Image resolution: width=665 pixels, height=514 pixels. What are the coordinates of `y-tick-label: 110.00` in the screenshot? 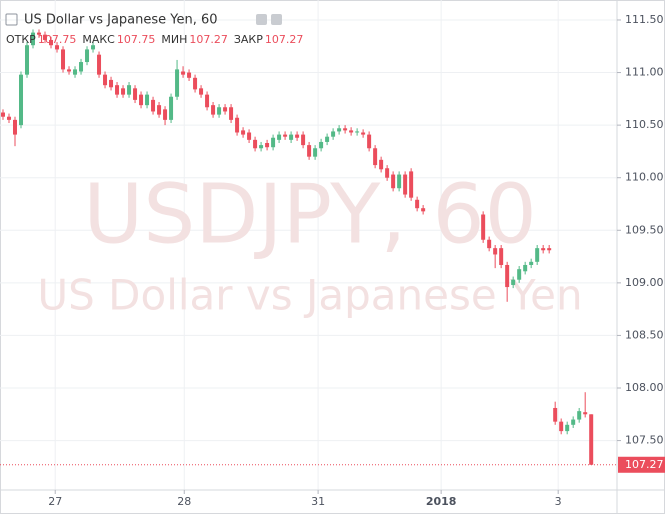 It's located at (644, 177).